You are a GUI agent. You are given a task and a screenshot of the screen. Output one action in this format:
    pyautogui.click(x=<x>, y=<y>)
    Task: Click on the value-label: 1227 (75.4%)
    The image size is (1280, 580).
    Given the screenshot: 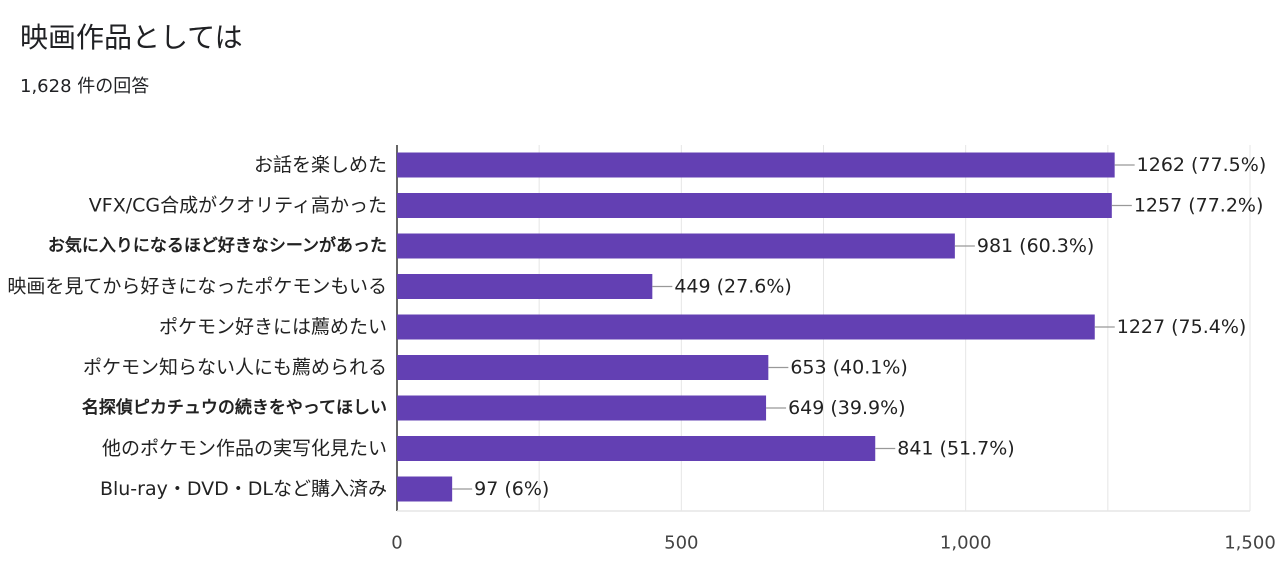 What is the action you would take?
    pyautogui.click(x=1182, y=327)
    